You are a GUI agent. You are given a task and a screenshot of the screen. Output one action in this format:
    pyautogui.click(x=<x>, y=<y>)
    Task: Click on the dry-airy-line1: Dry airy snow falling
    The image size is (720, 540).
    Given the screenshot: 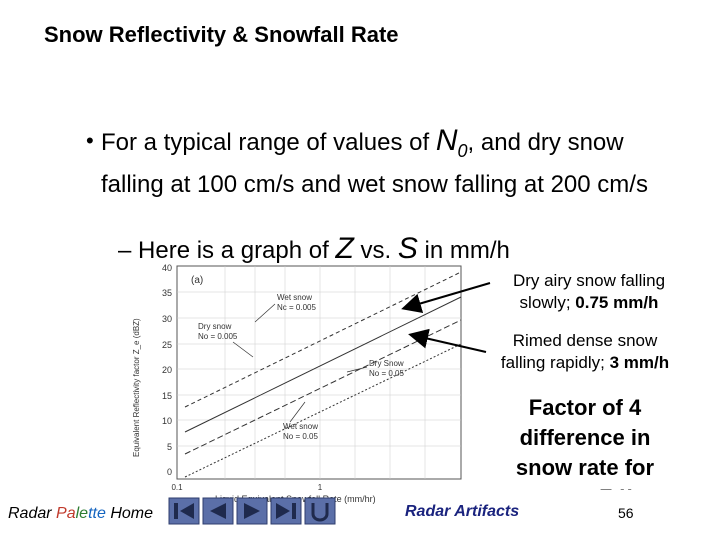 What is the action you would take?
    pyautogui.click(x=589, y=280)
    